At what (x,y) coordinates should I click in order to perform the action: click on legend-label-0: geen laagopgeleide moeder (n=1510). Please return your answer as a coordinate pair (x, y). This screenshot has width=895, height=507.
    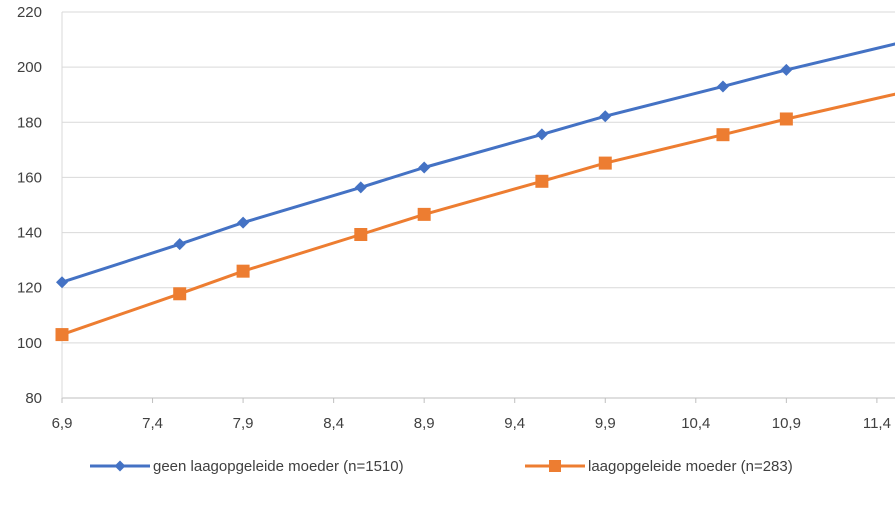
    Looking at the image, I should click on (278, 466).